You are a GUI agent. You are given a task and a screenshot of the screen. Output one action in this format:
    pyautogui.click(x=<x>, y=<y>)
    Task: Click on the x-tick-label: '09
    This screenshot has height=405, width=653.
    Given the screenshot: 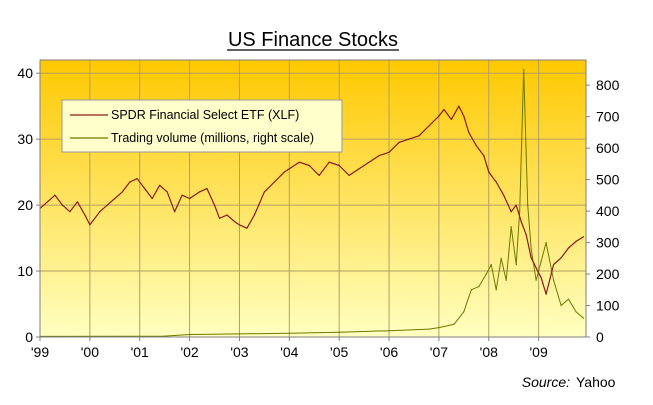 What is the action you would take?
    pyautogui.click(x=539, y=352)
    